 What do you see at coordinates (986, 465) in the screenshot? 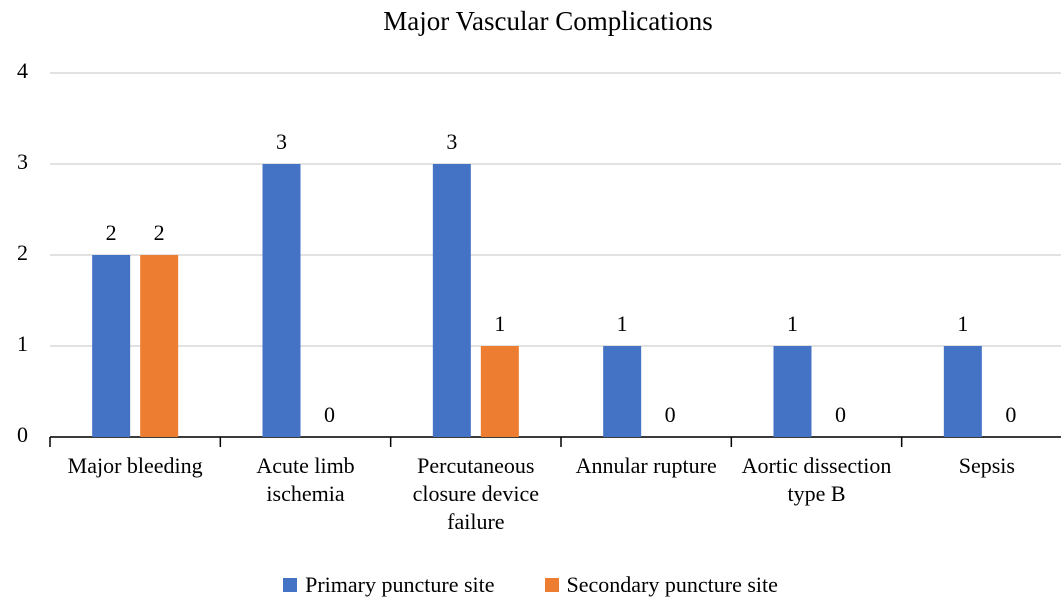
I see `x-tick-label: Sepsis` at bounding box center [986, 465].